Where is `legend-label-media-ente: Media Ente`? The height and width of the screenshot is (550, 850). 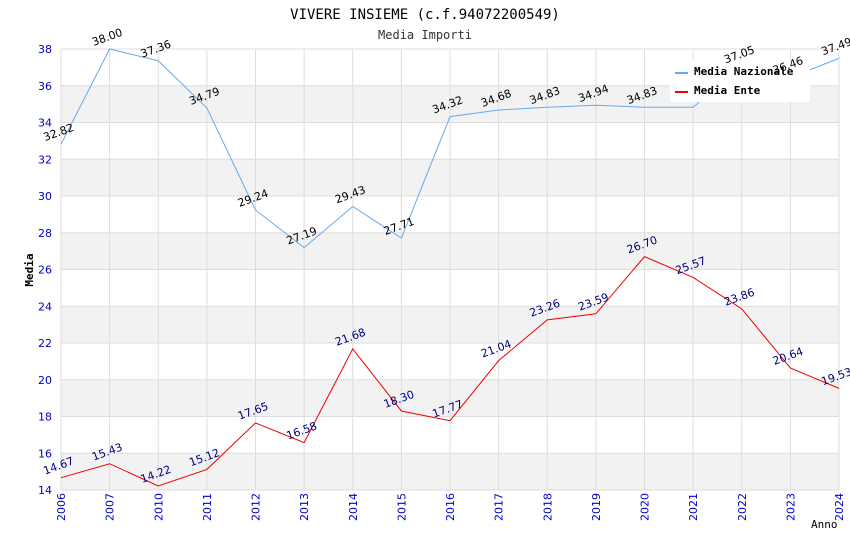
legend-label-media-ente: Media Ente is located at coordinates (727, 90).